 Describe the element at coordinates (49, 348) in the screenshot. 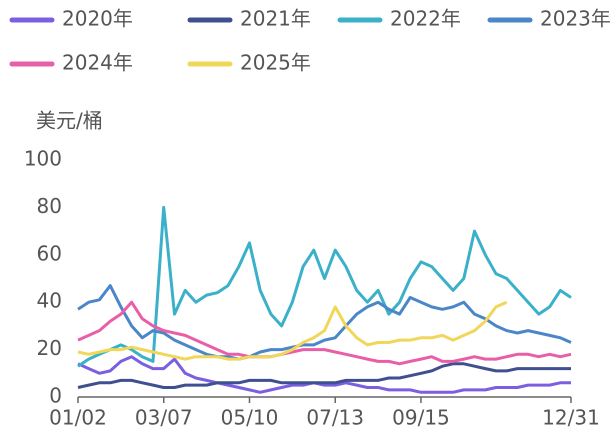

I see `y-tick-label: 20` at that location.